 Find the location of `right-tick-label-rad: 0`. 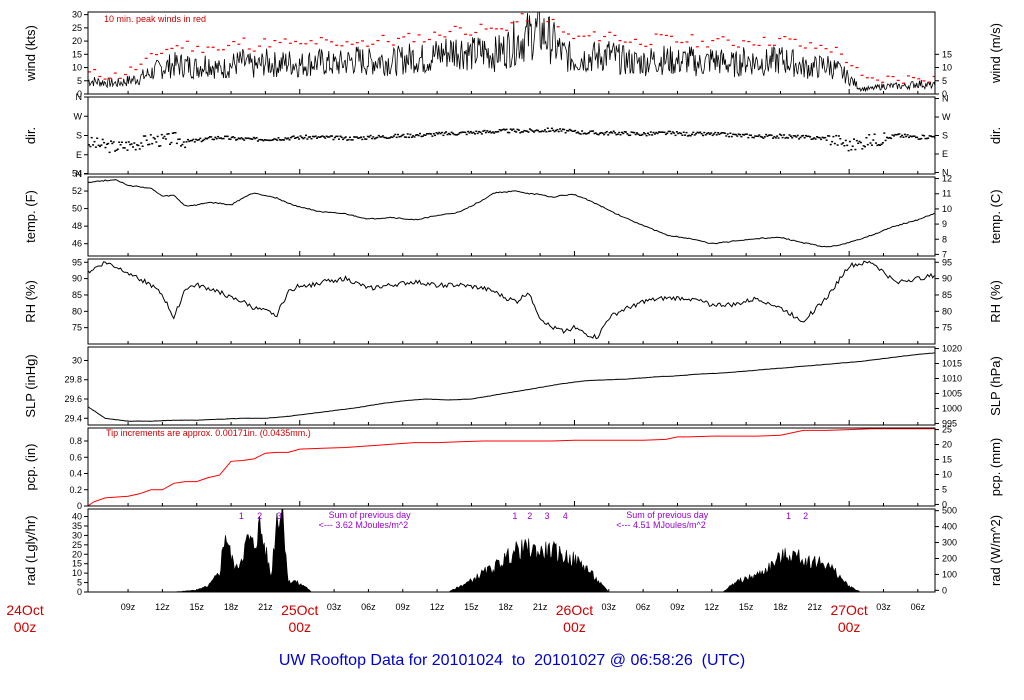

right-tick-label-rad: 0 is located at coordinates (944, 590).